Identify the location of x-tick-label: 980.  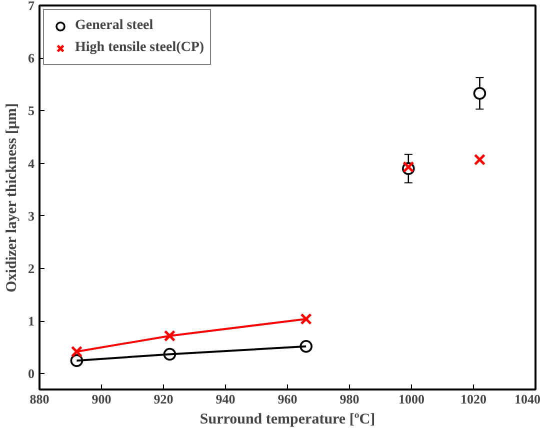
(350, 399).